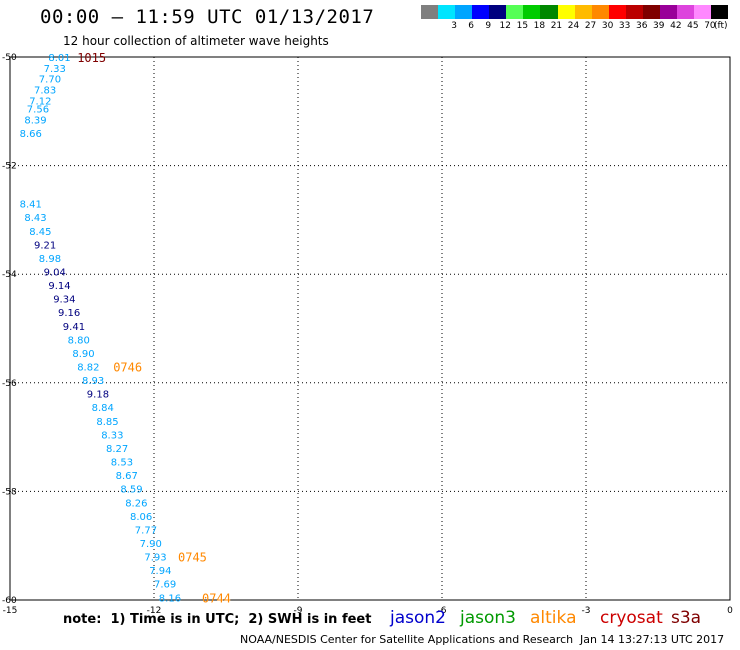 This screenshot has width=740, height=650. I want to click on color-scale-label: 36, so click(641, 26).